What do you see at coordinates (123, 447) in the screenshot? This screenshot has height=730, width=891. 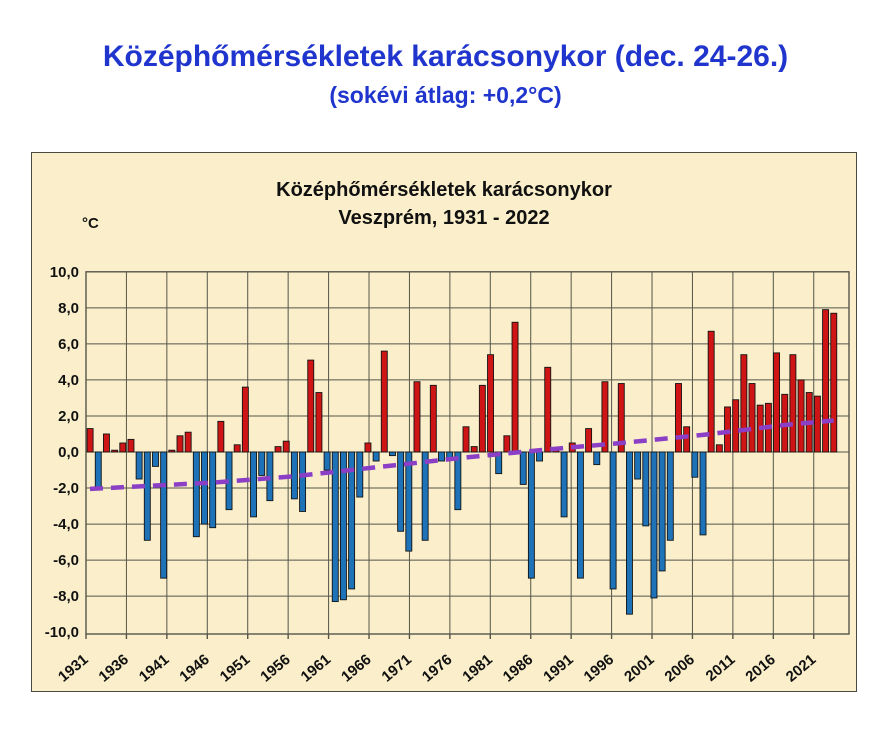 I see `bar-1935` at bounding box center [123, 447].